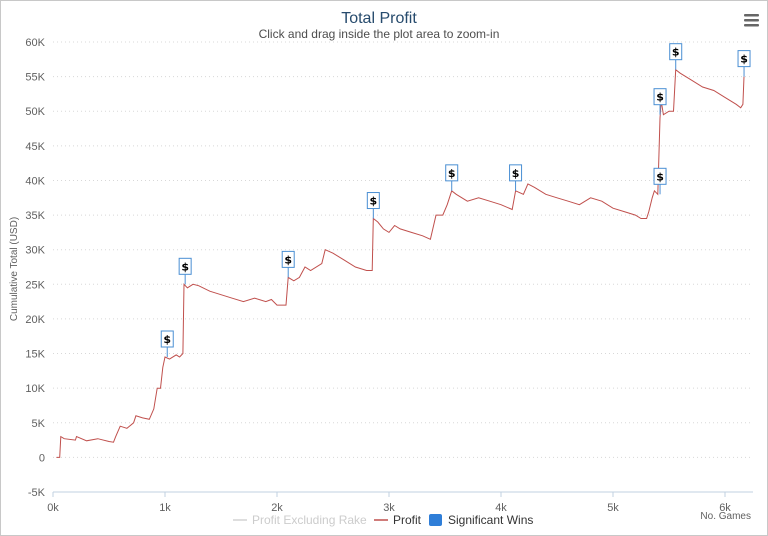  I want to click on y-tick-label: 45K, so click(35, 147).